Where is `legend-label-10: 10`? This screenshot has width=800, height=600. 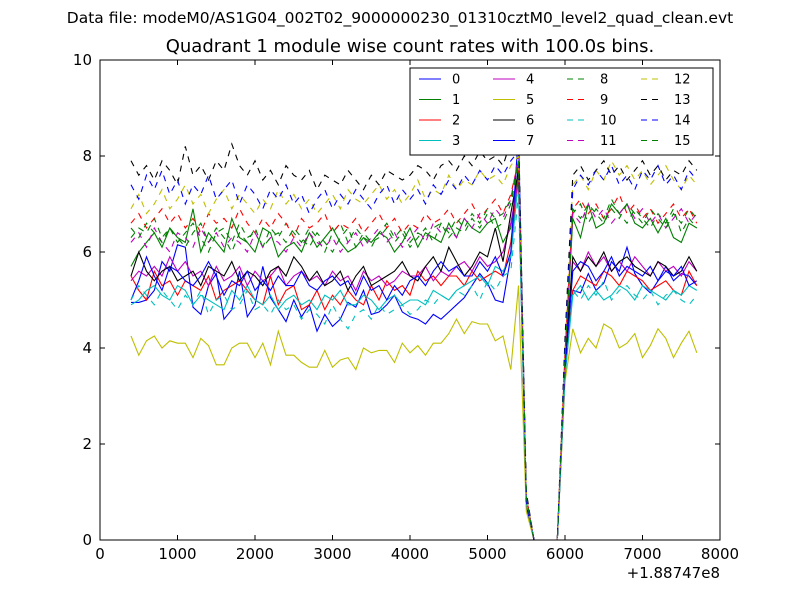
legend-label-10: 10 is located at coordinates (608, 121).